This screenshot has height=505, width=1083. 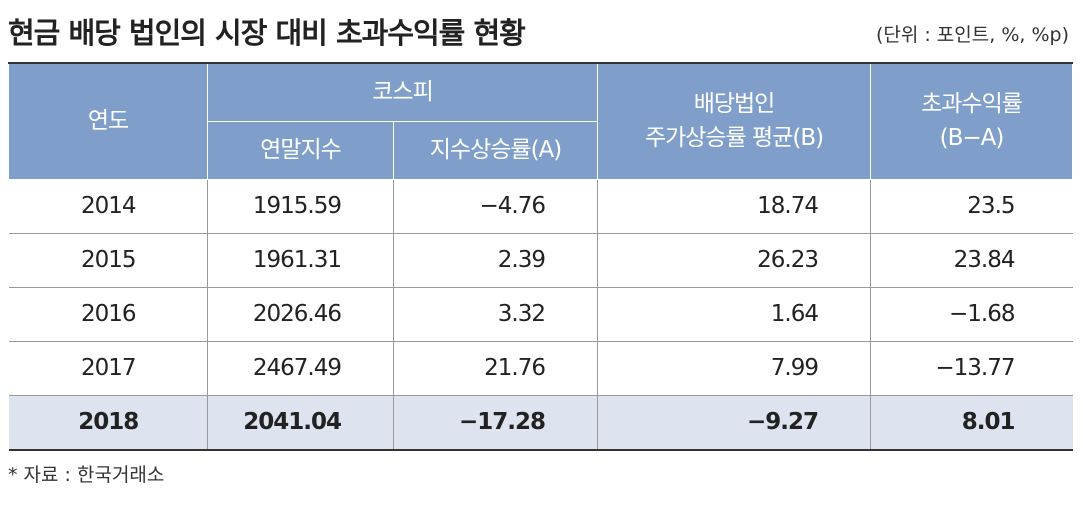 I want to click on value-cell: 23.84, so click(x=971, y=260).